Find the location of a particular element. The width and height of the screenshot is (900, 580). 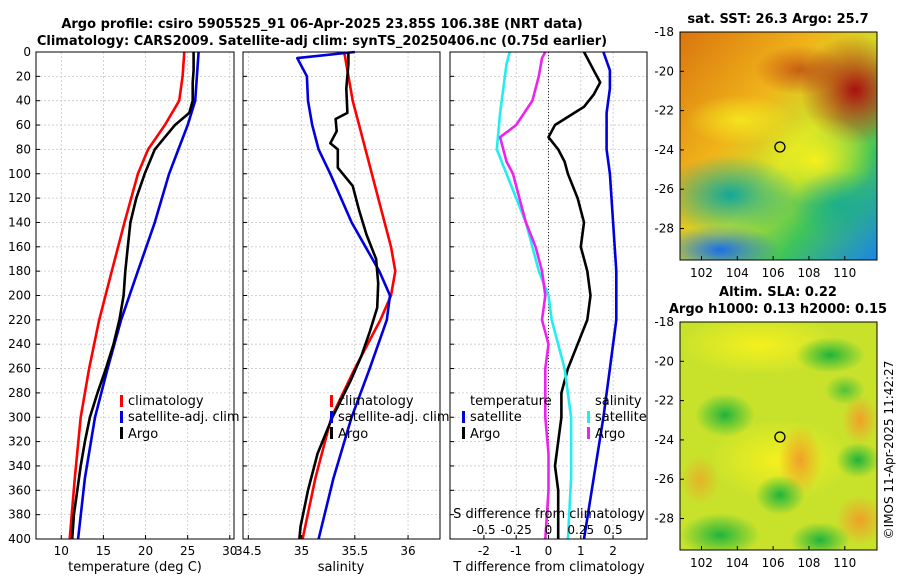

x-tick-label: 36 is located at coordinates (407, 551).